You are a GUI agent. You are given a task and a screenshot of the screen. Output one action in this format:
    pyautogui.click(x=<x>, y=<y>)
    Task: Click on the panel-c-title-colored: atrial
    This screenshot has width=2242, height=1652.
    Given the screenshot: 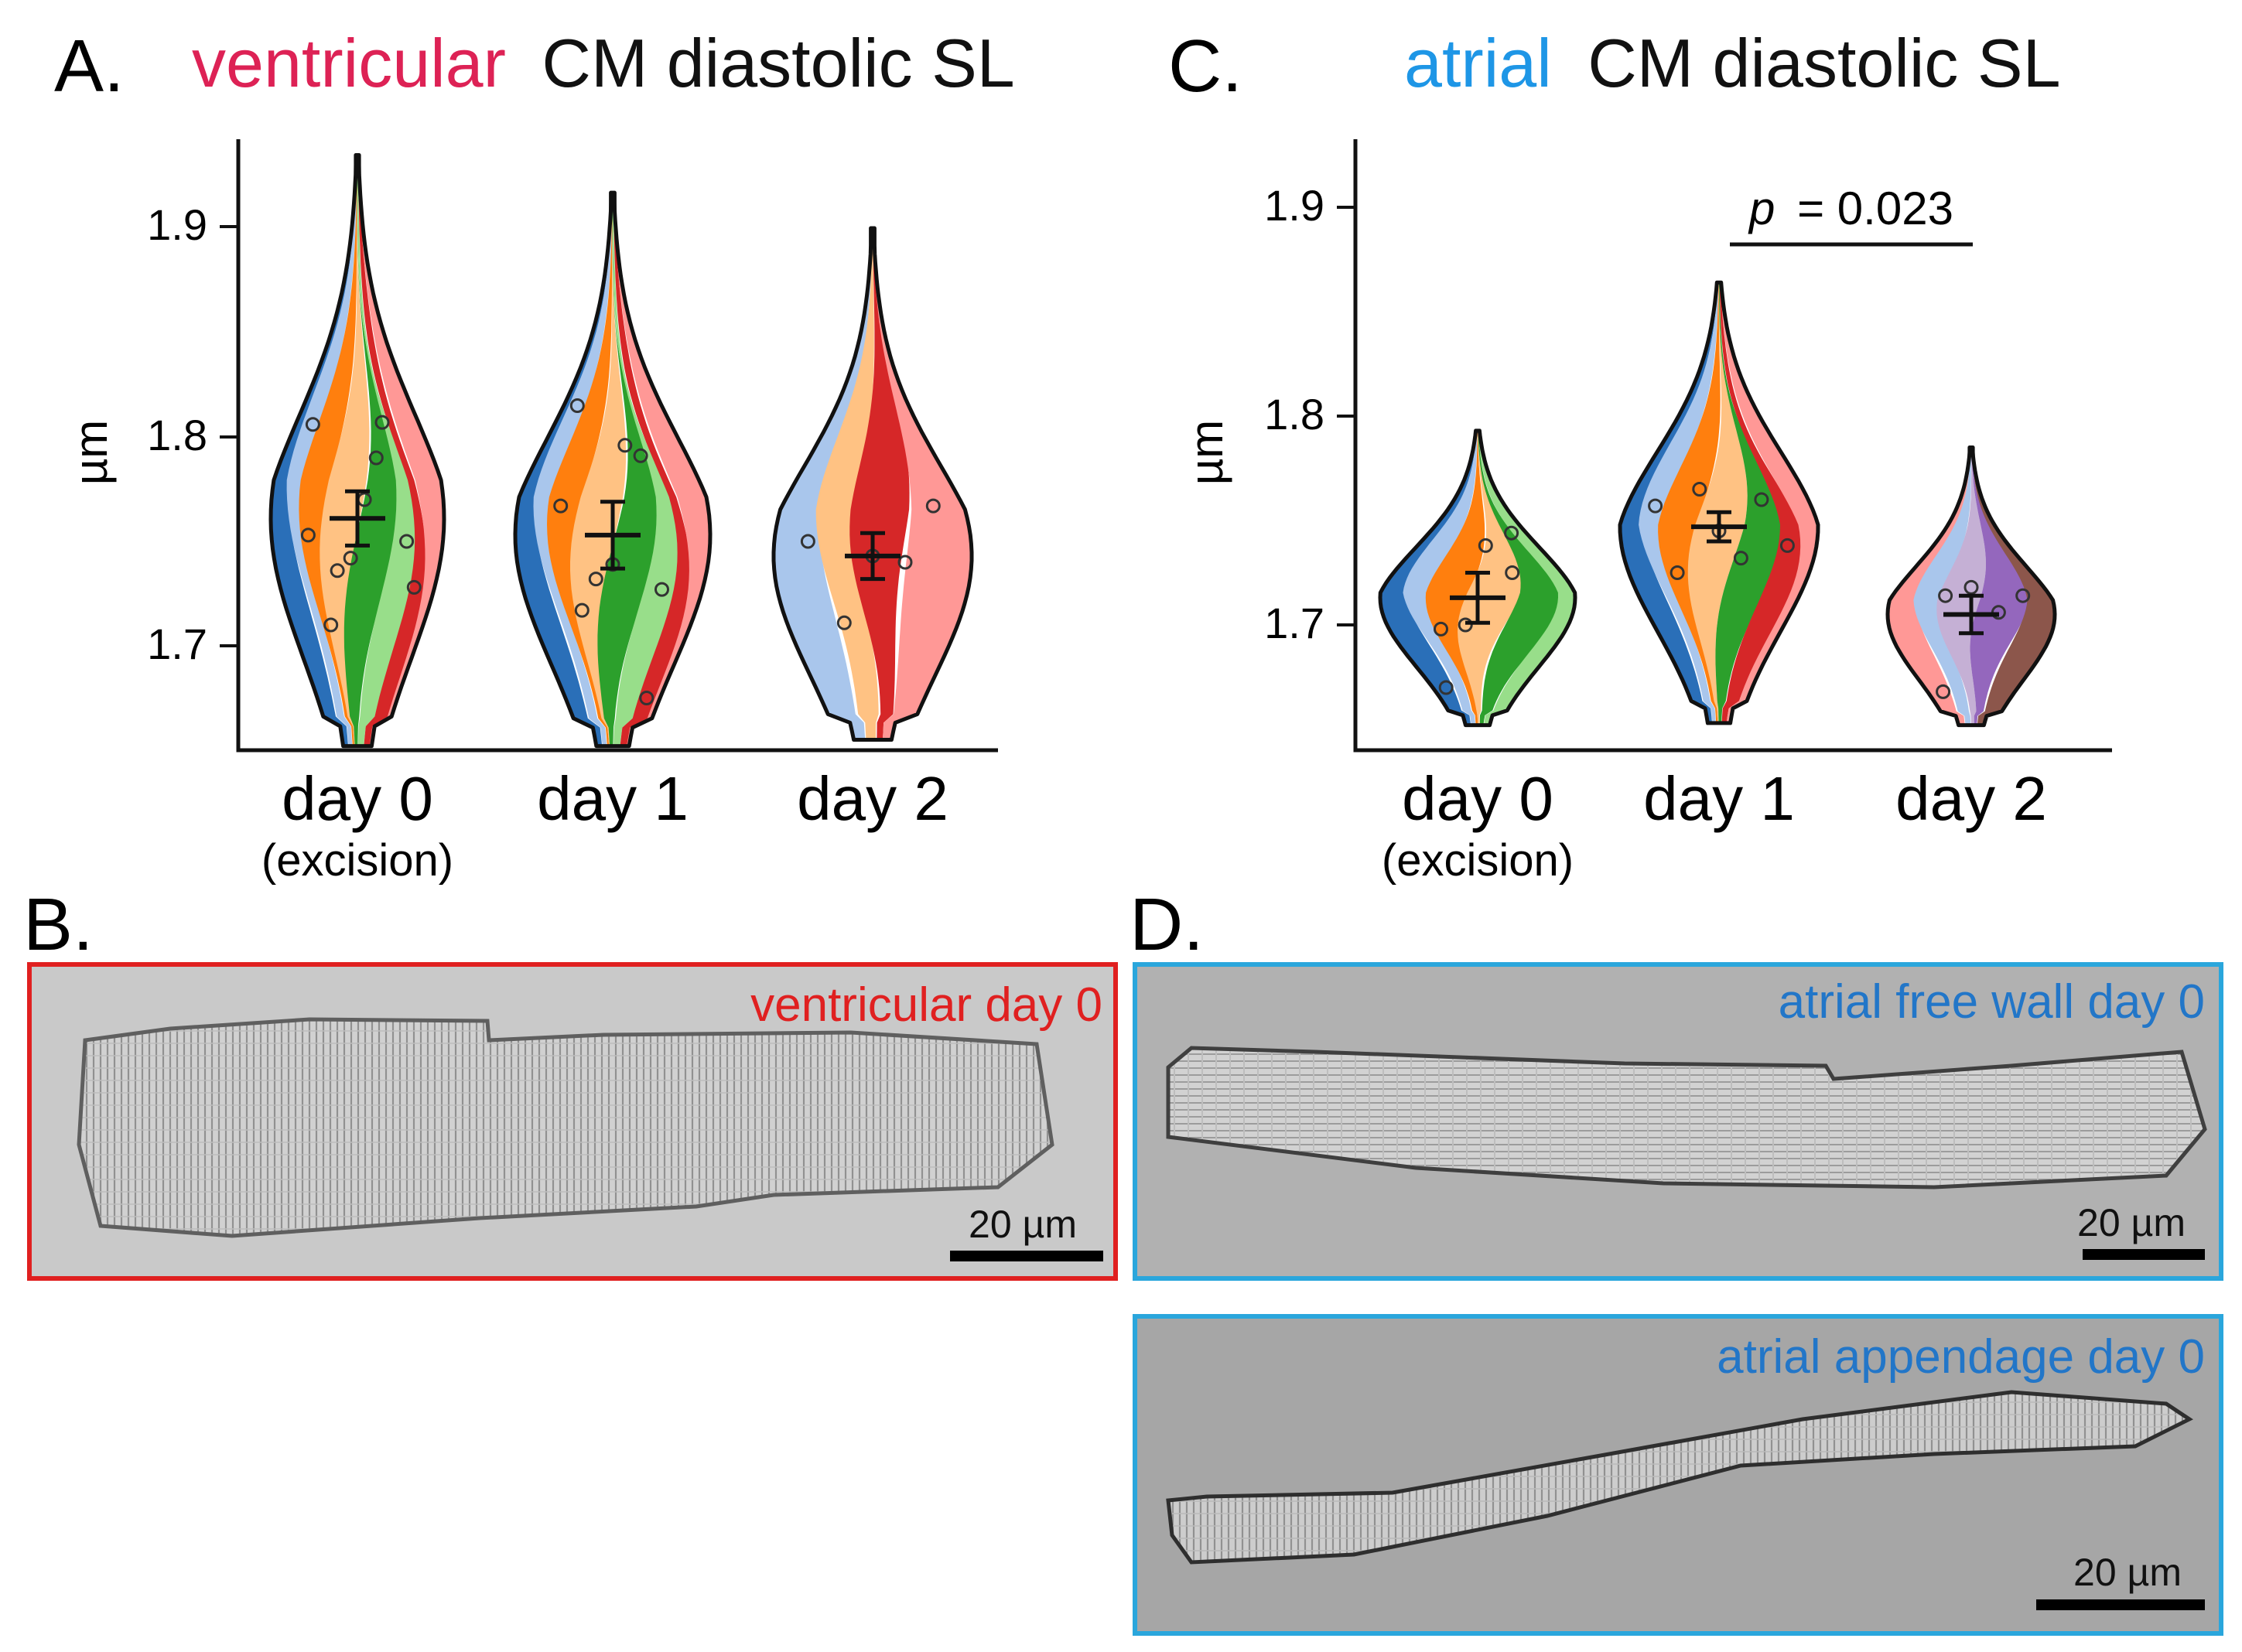 What is the action you would take?
    pyautogui.click(x=1478, y=63)
    